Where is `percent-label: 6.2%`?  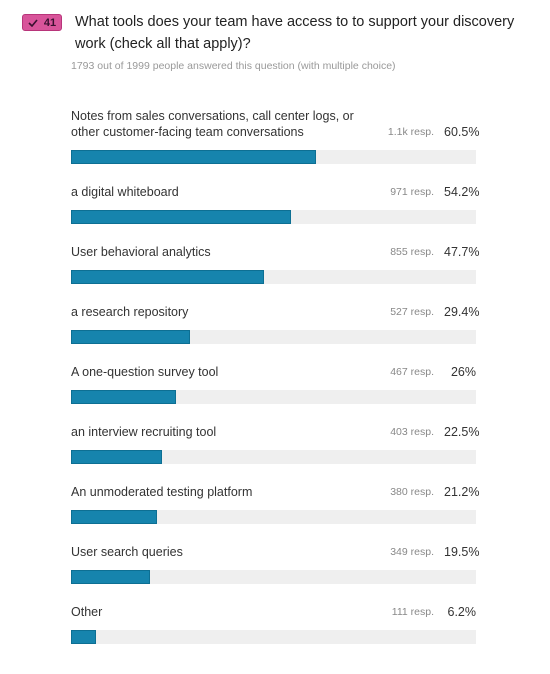 percent-label: 6.2% is located at coordinates (462, 612).